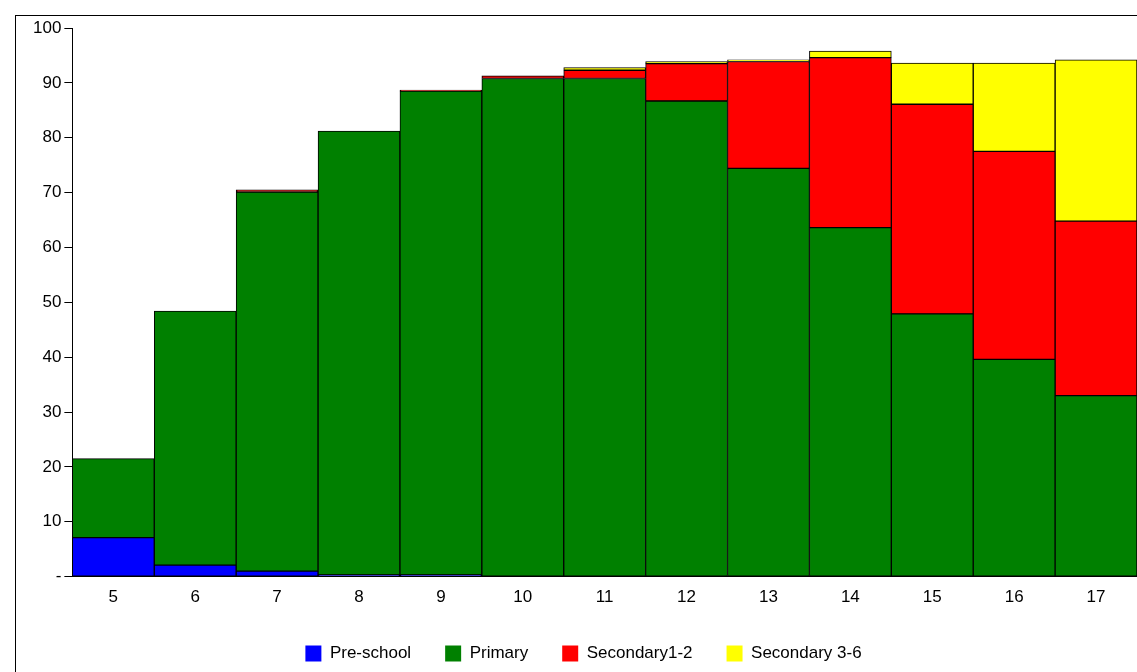  I want to click on y-tick-label: 40, so click(52, 356).